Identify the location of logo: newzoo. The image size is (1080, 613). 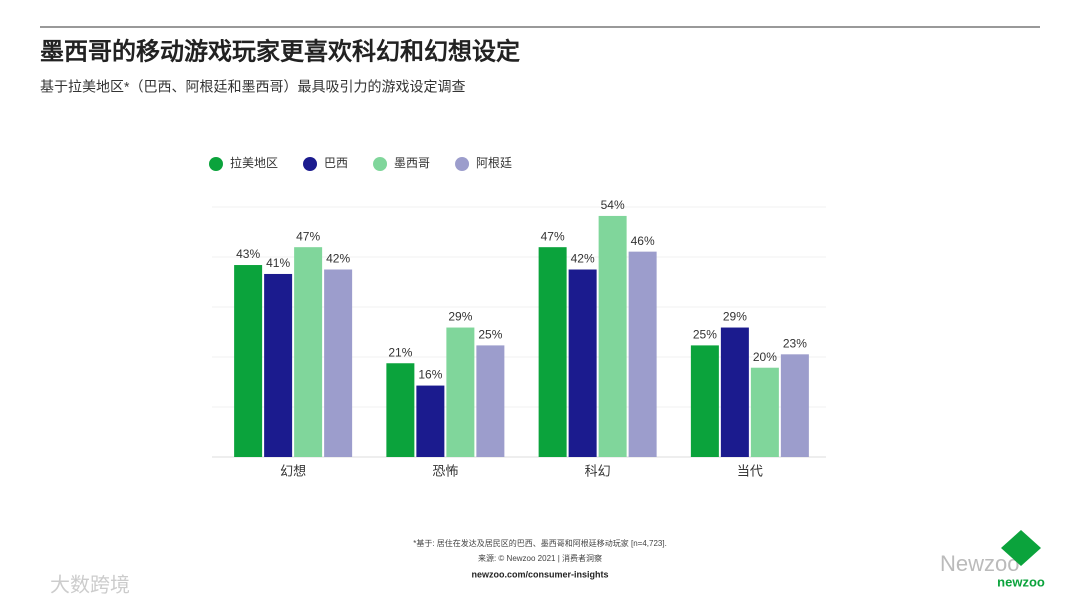
(1021, 559).